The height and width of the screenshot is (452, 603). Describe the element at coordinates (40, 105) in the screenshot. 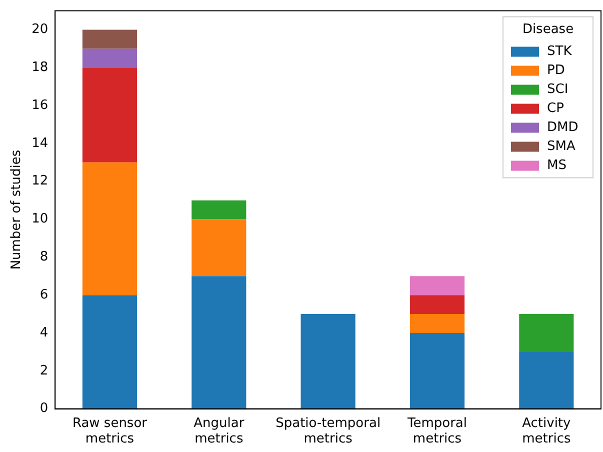

I see `y-tick-label: 16` at that location.